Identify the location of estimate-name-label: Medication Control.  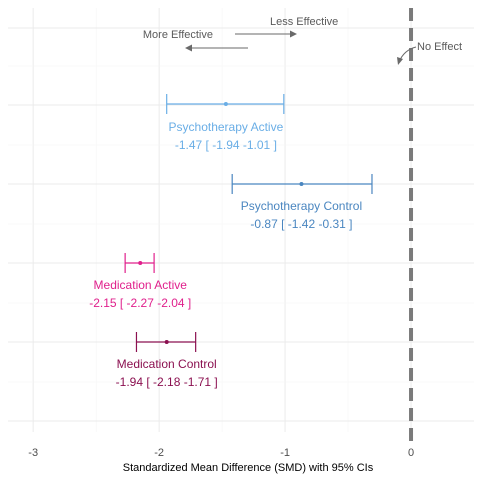
(167, 364).